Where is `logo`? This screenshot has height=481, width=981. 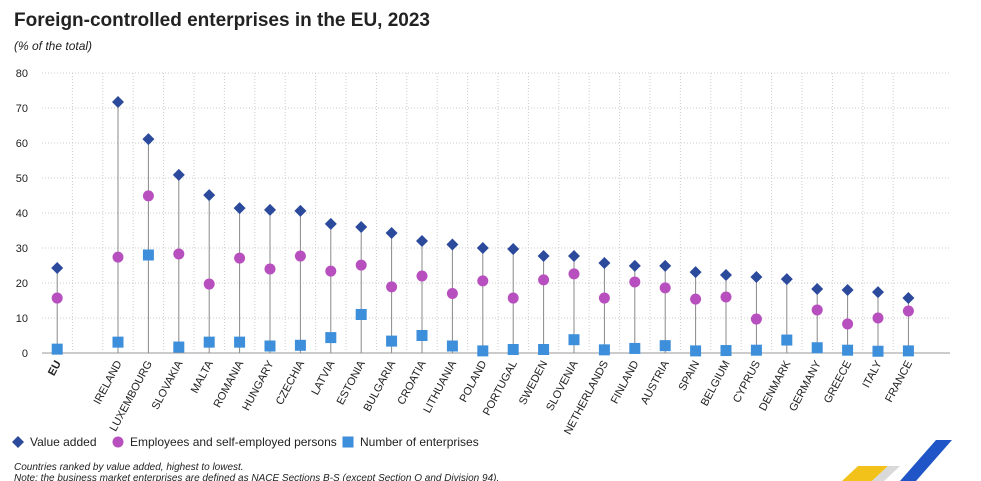
logo is located at coordinates (897, 460).